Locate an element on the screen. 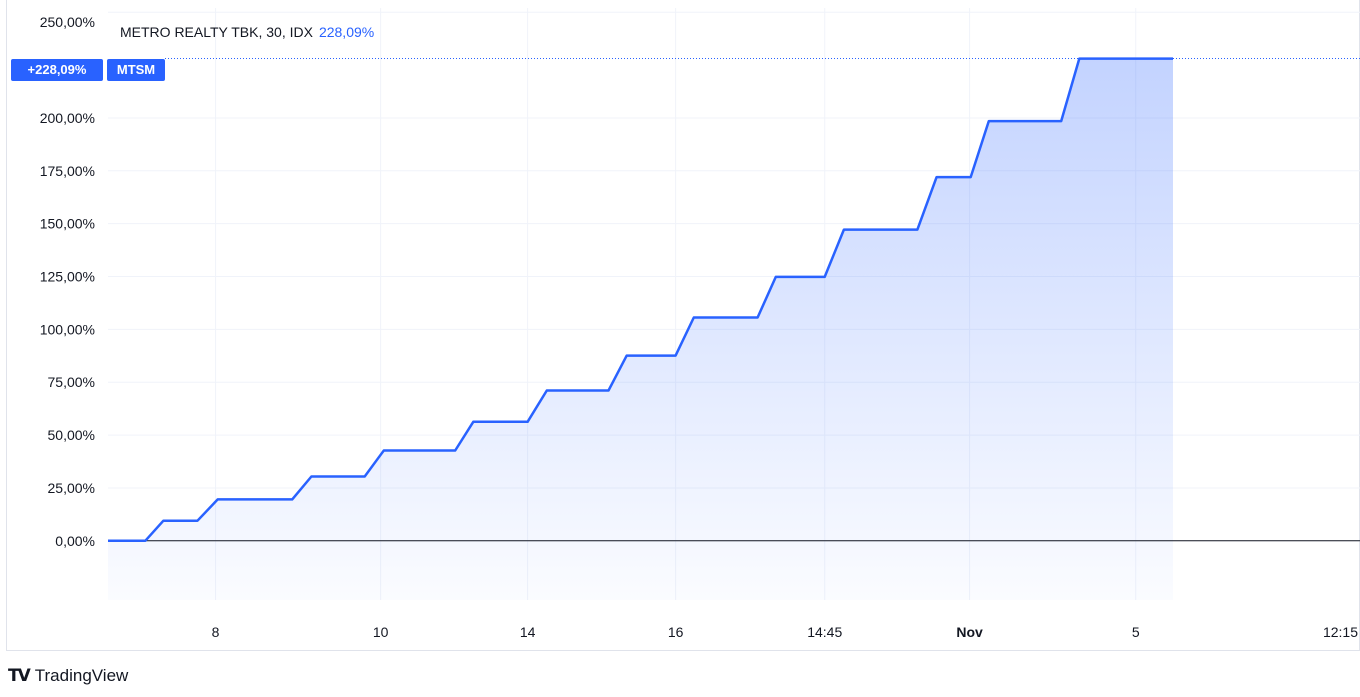 This screenshot has height=697, width=1360. chart-legend: METRO REALTY TBK, 30, IDX 228,09% is located at coordinates (247, 32).